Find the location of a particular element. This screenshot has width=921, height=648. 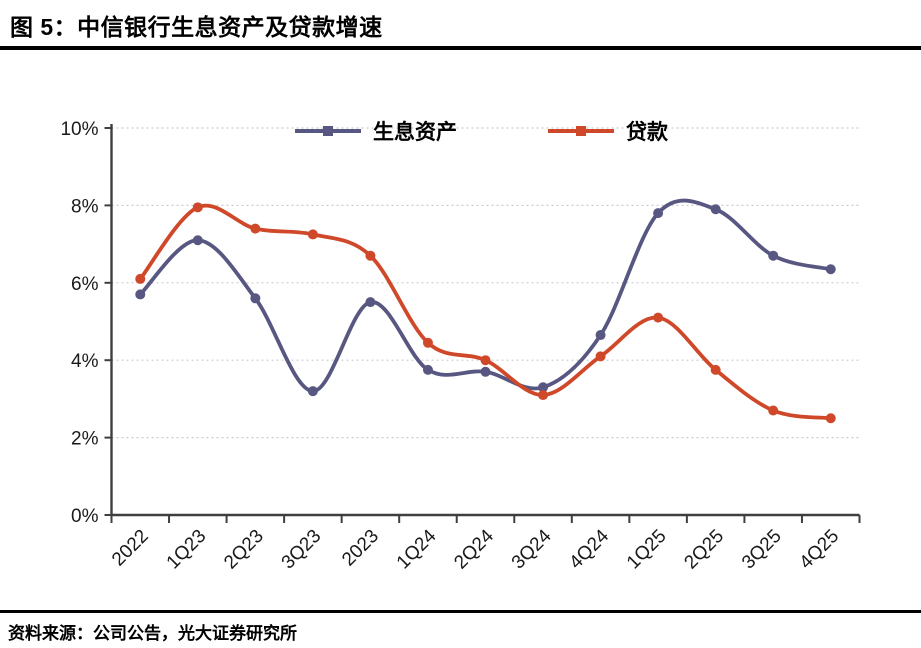

y-tick-label: 2% is located at coordinates (85, 439).